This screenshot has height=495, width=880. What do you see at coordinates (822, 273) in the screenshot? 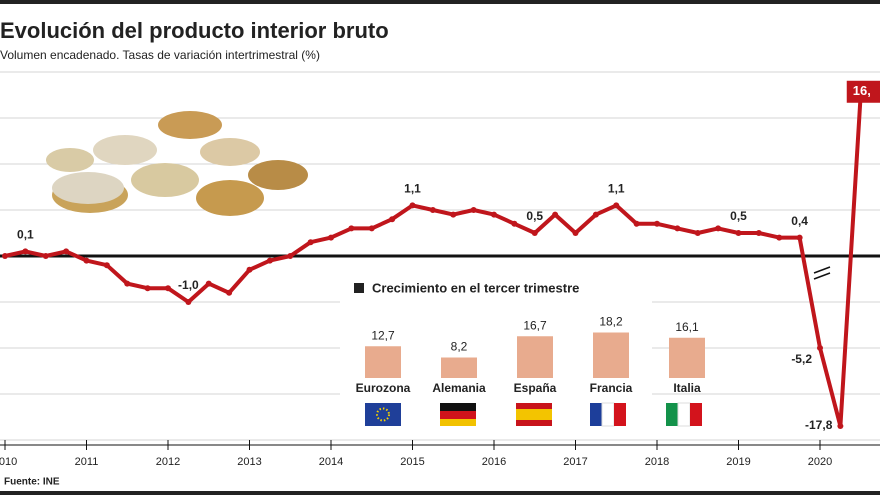
I see `axis-break` at bounding box center [822, 273].